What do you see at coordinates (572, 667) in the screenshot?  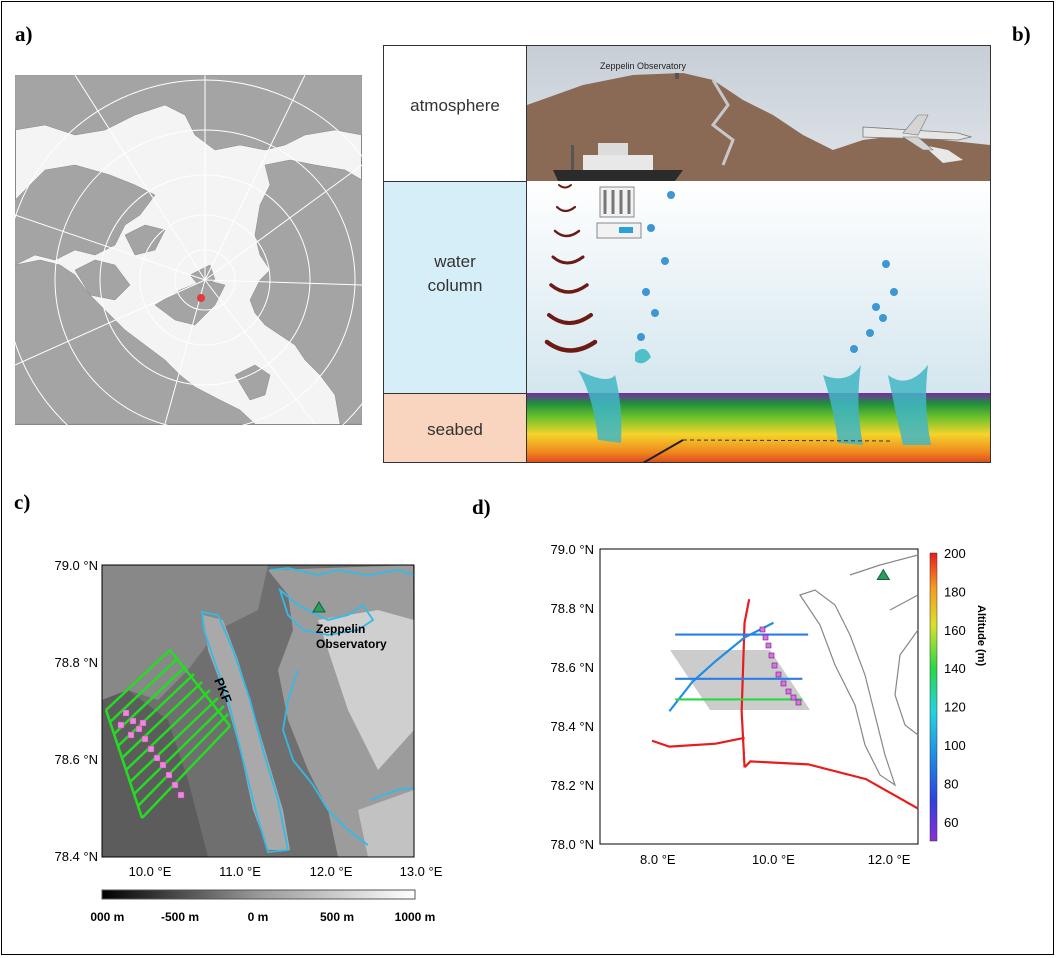 I see `y-tick-label: 78.6 °N` at bounding box center [572, 667].